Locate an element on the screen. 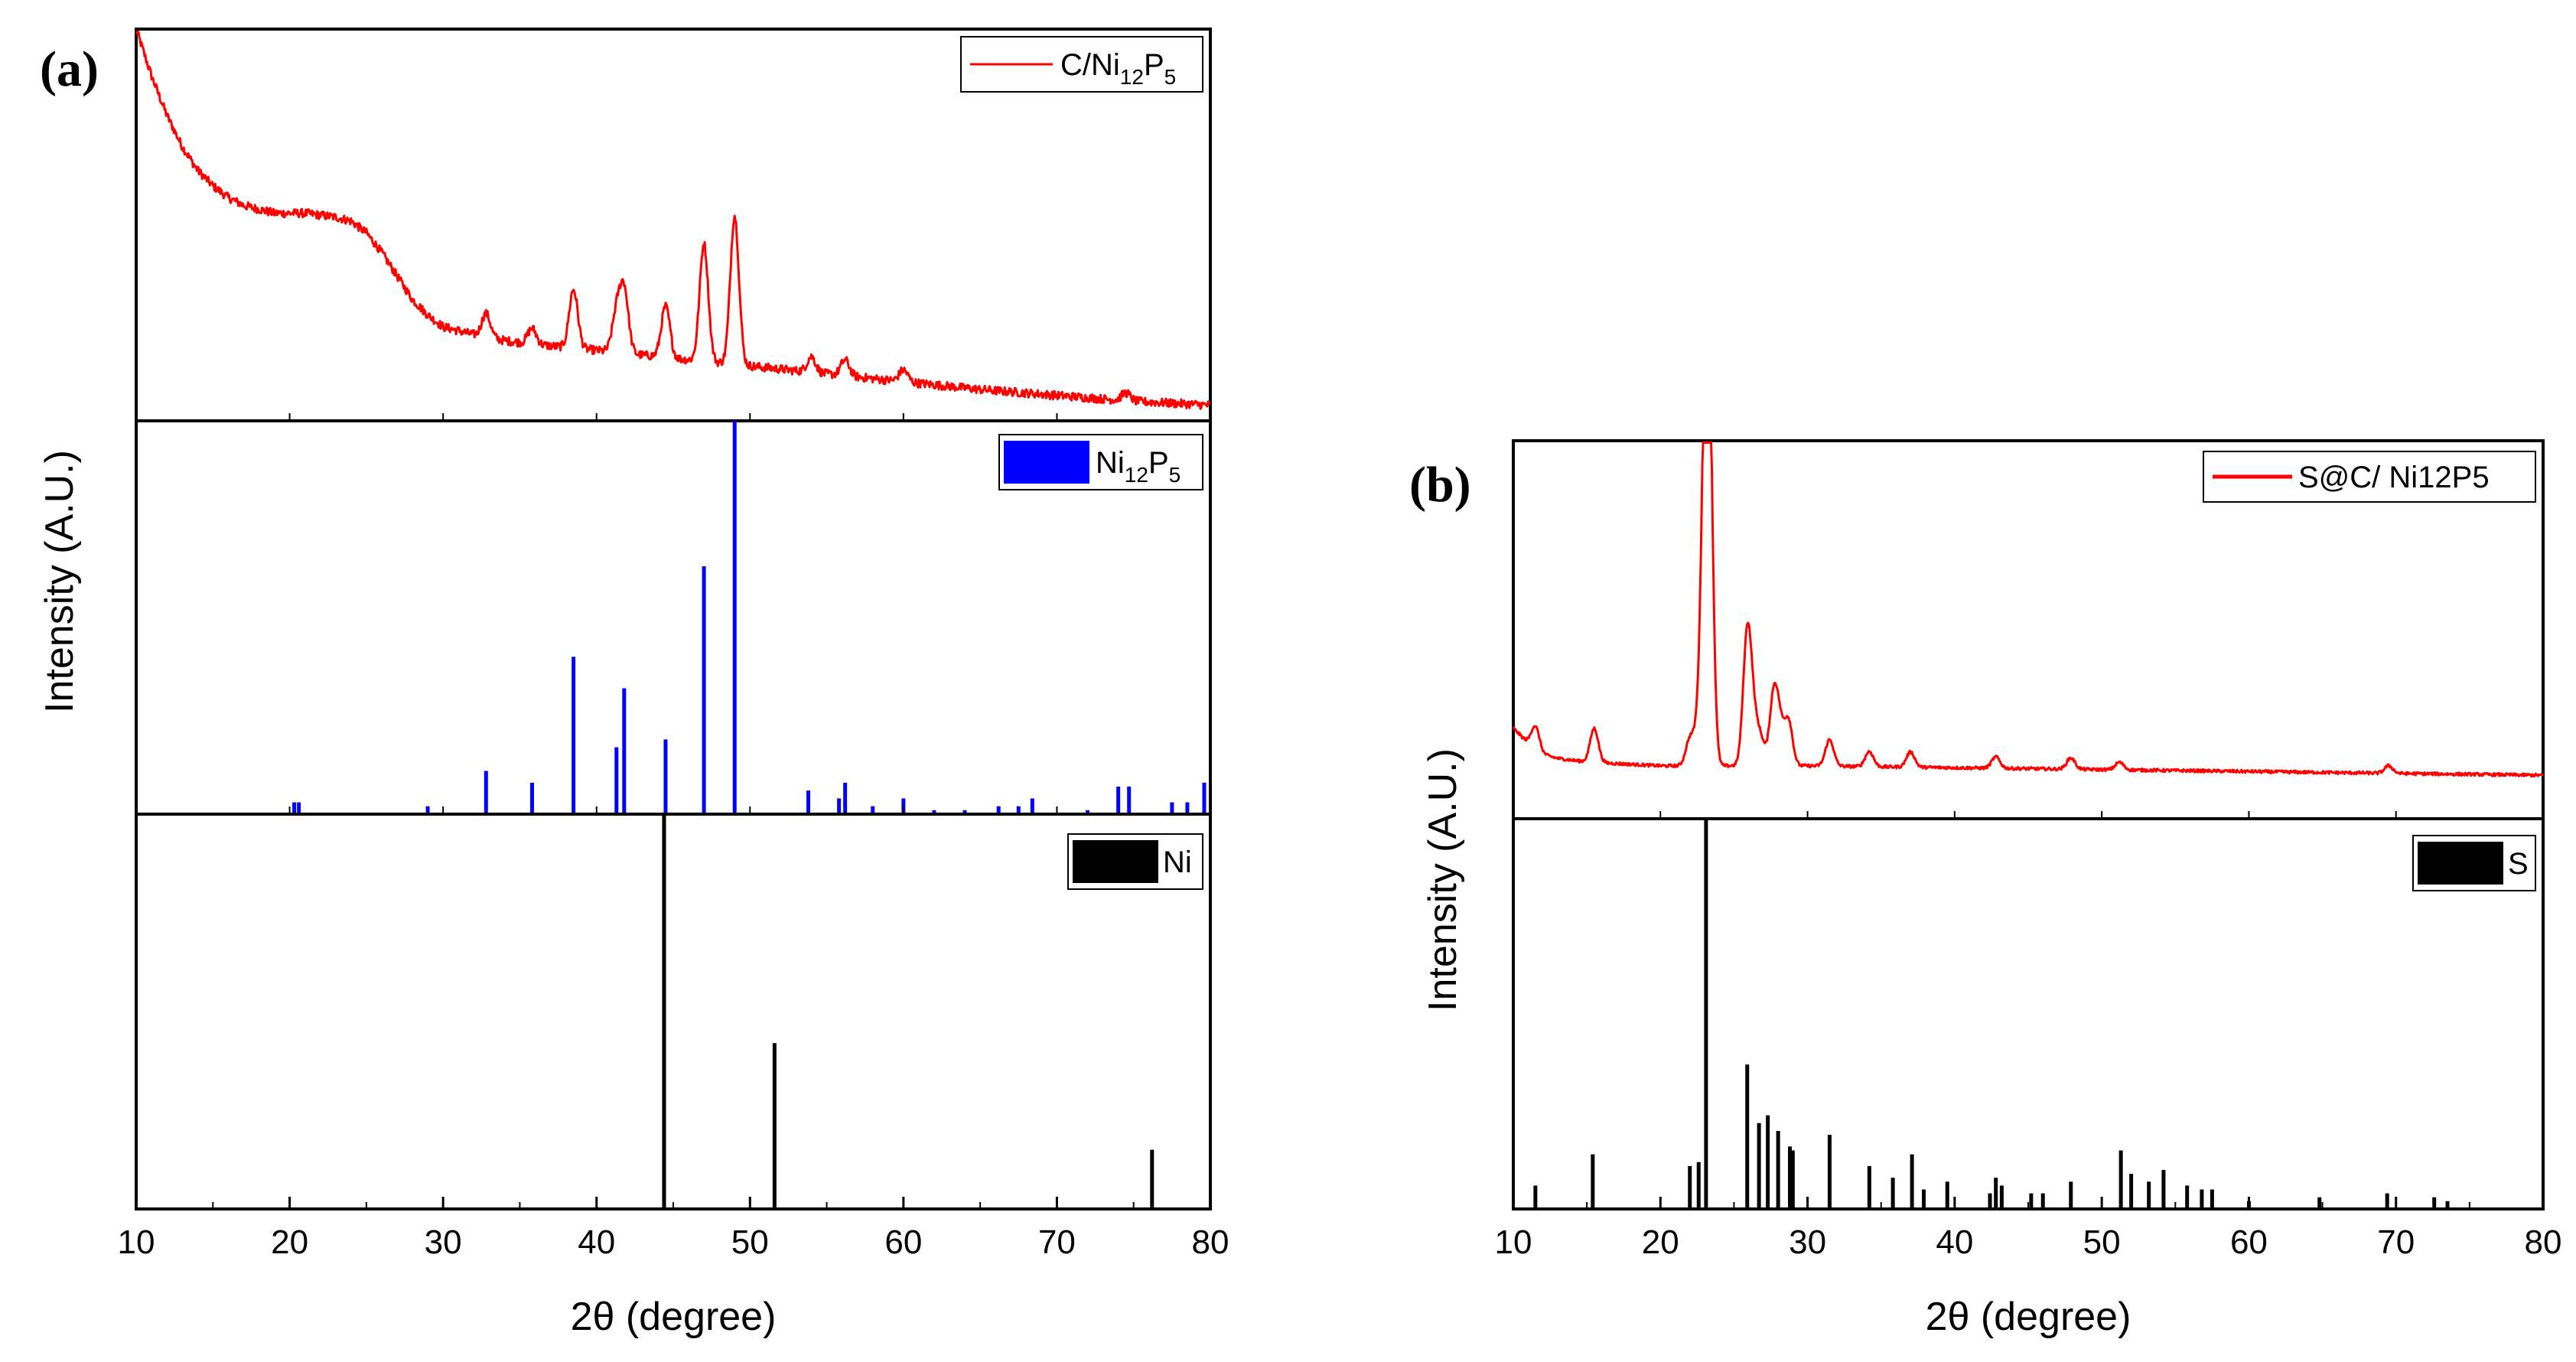 The image size is (2576, 1362). legend-c-ni12p5-box is located at coordinates (1082, 64).